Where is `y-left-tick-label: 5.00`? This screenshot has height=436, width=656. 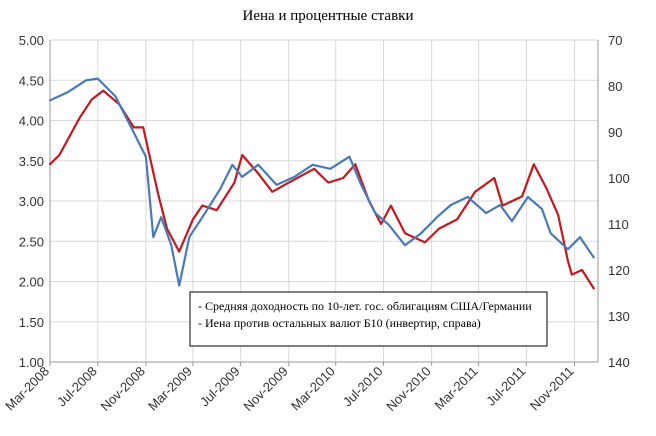
y-left-tick-label: 5.00 is located at coordinates (31, 40).